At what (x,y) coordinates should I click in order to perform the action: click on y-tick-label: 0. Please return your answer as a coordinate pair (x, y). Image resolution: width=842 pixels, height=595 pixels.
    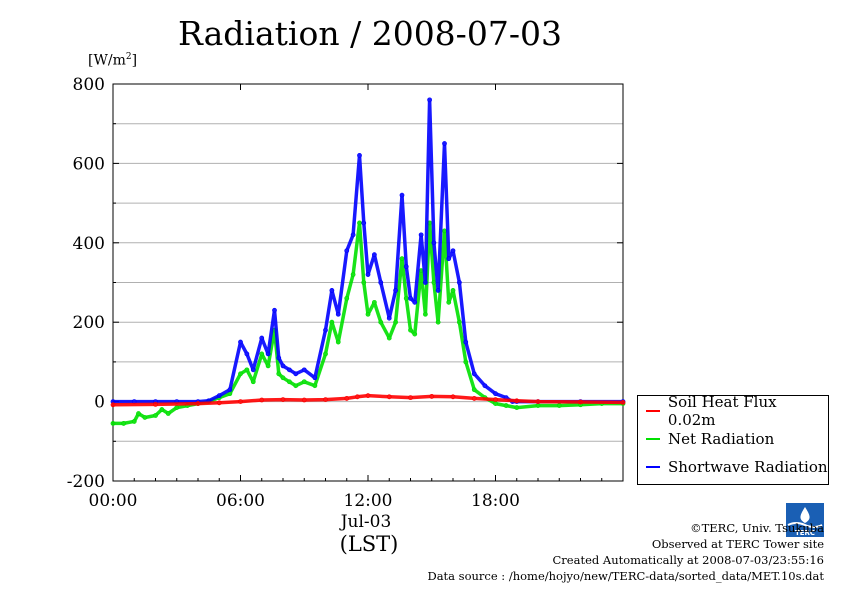
    Looking at the image, I should click on (99, 403).